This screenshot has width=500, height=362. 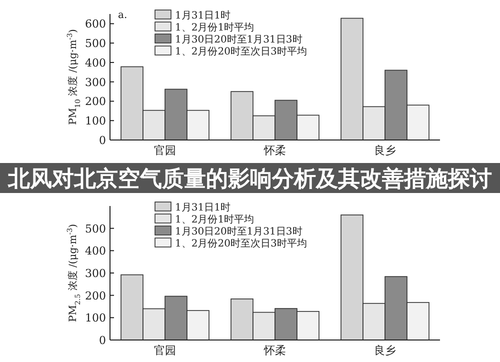 I want to click on annotation: a., so click(x=123, y=15).